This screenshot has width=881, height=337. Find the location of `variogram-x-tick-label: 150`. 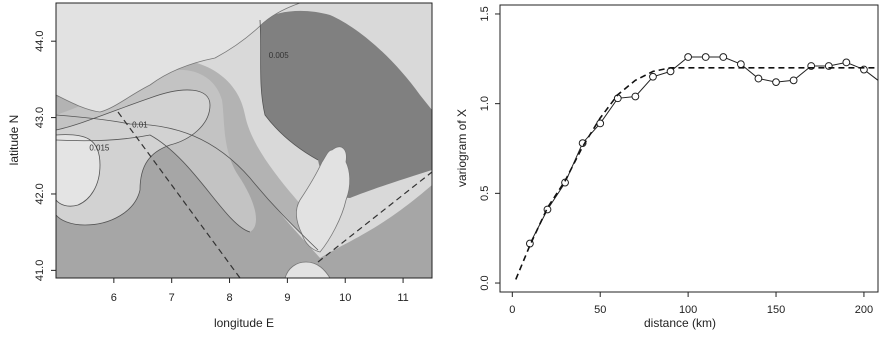

variogram-x-tick-label: 150 is located at coordinates (776, 310).